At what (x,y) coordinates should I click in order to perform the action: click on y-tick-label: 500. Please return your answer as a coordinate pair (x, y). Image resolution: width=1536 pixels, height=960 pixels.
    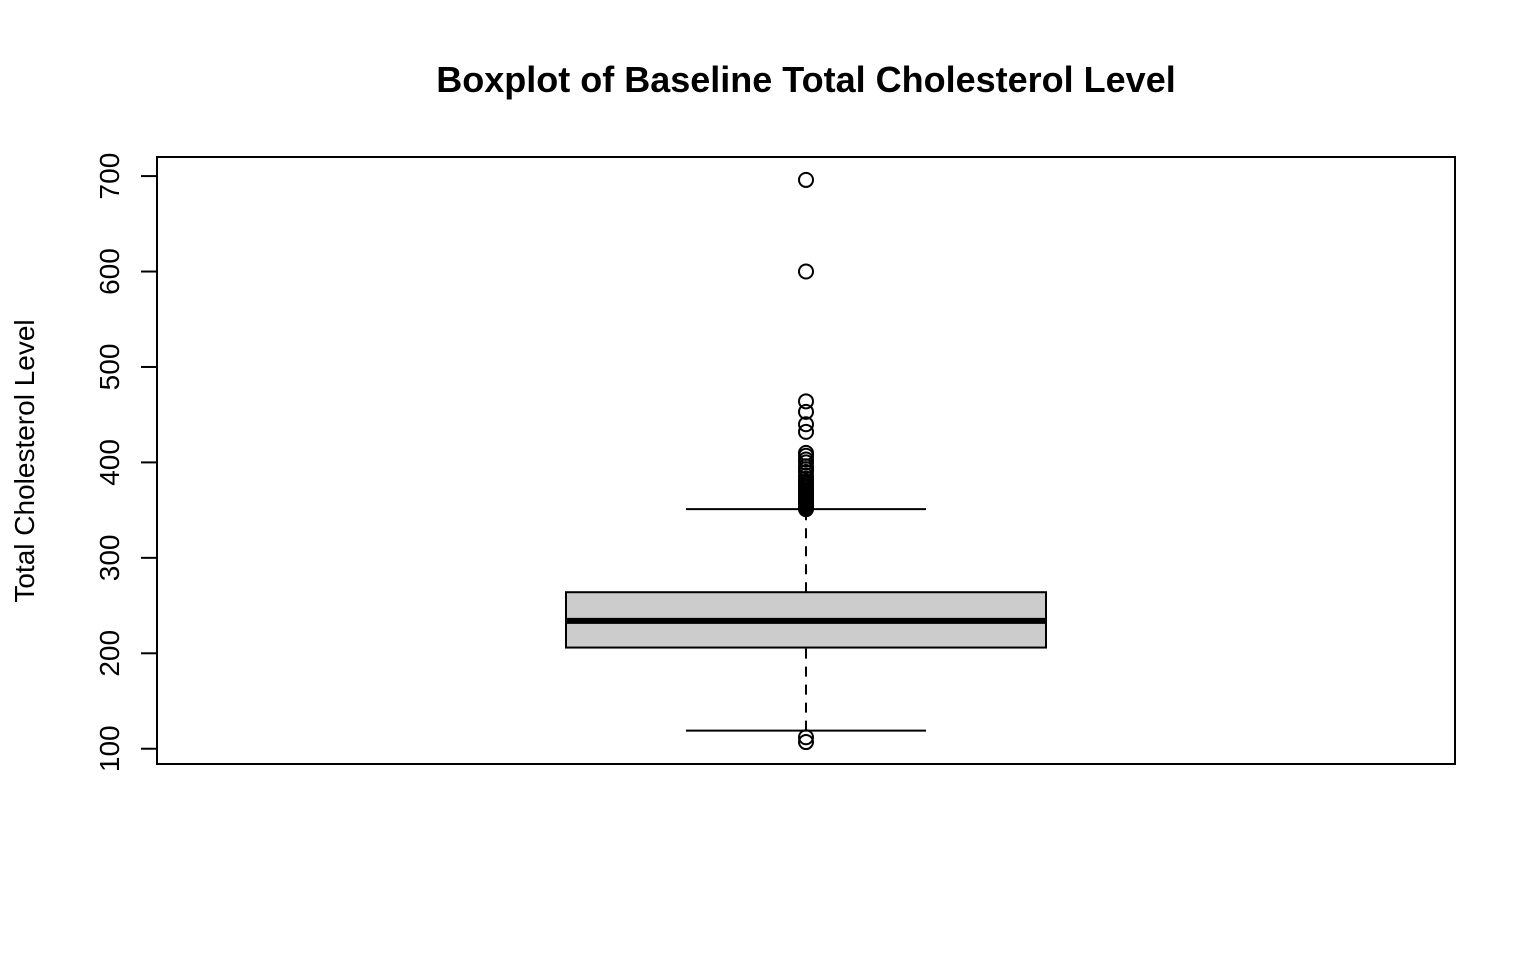
    Looking at the image, I should click on (109, 367).